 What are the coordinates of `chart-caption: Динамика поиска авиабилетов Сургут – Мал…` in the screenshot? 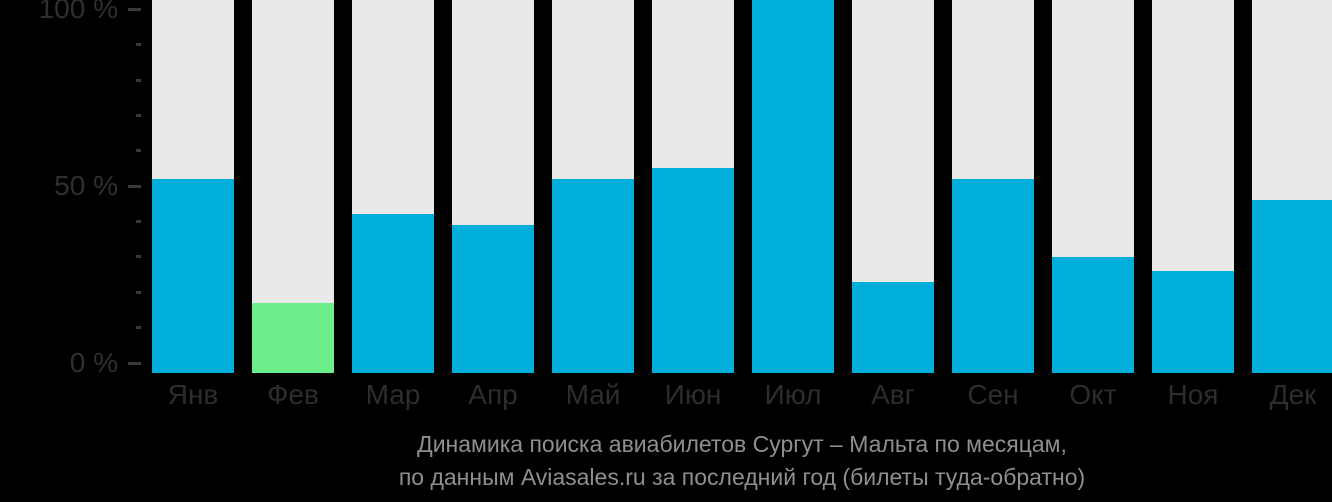 It's located at (742, 461).